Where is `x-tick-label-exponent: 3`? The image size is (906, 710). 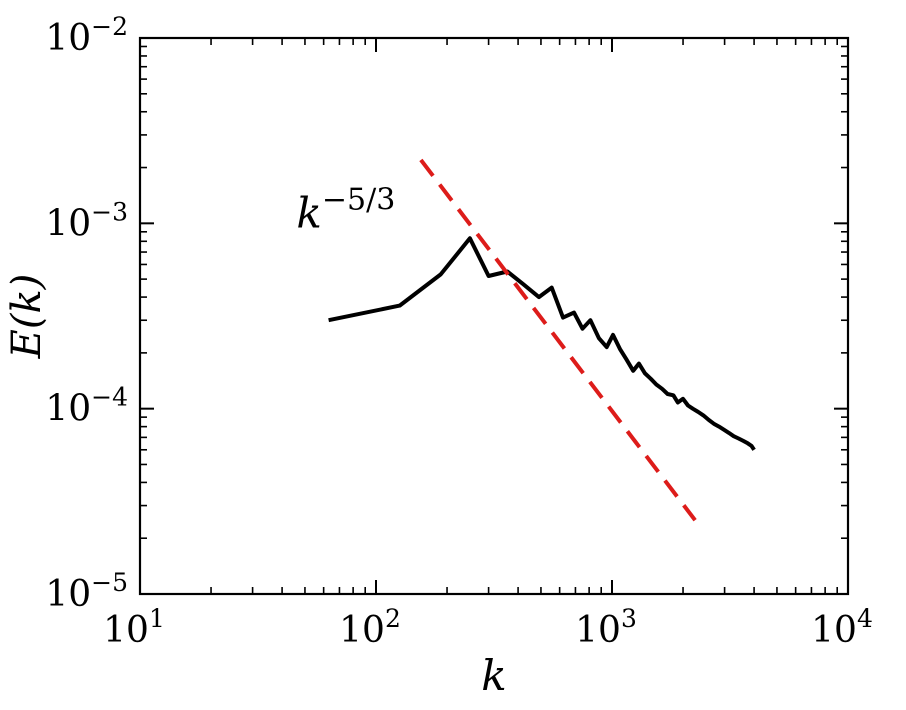 x-tick-label-exponent: 3 is located at coordinates (629, 618).